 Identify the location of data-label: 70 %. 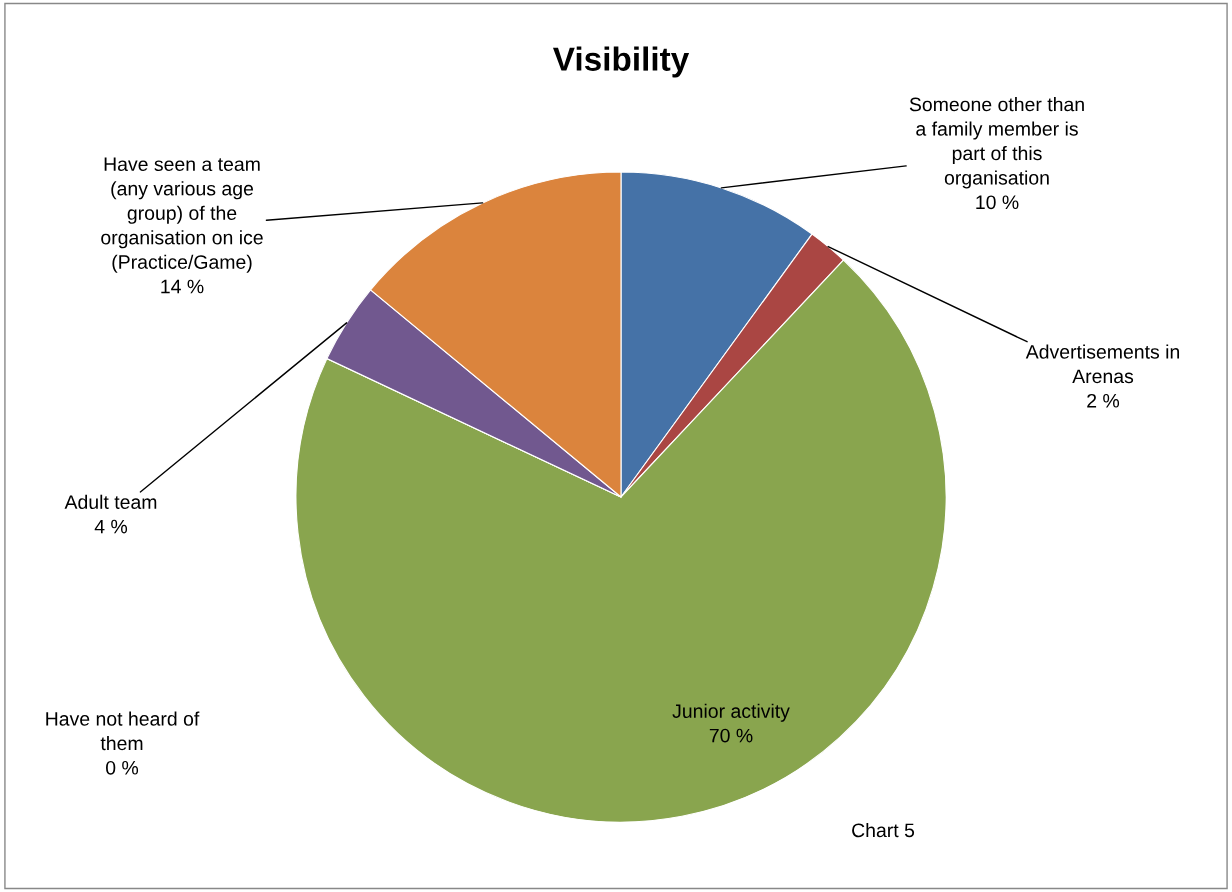
(731, 735).